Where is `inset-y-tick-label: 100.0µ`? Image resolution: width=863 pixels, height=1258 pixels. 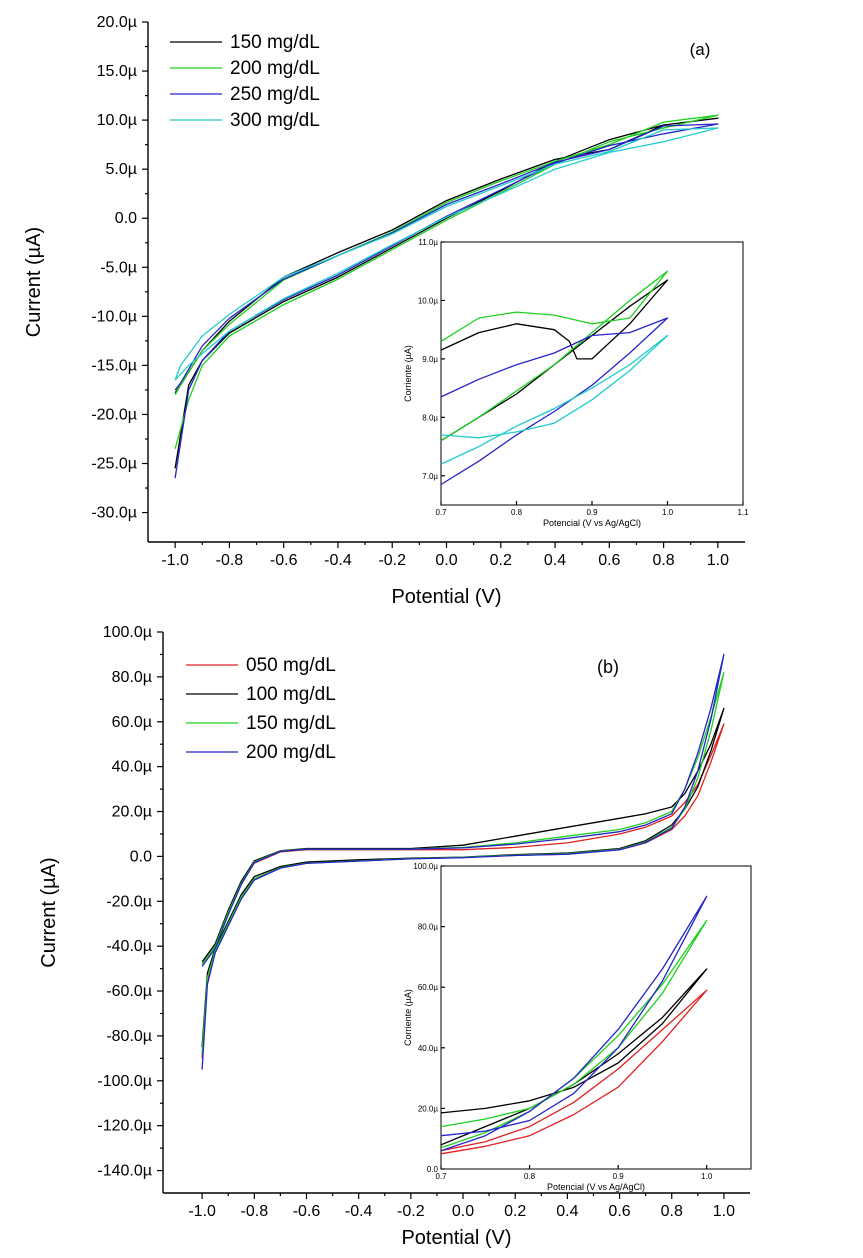 inset-y-tick-label: 100.0µ is located at coordinates (425, 866).